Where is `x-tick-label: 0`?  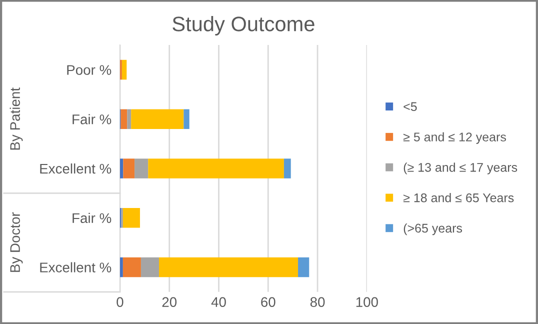
x-tick-label: 0 is located at coordinates (120, 302).